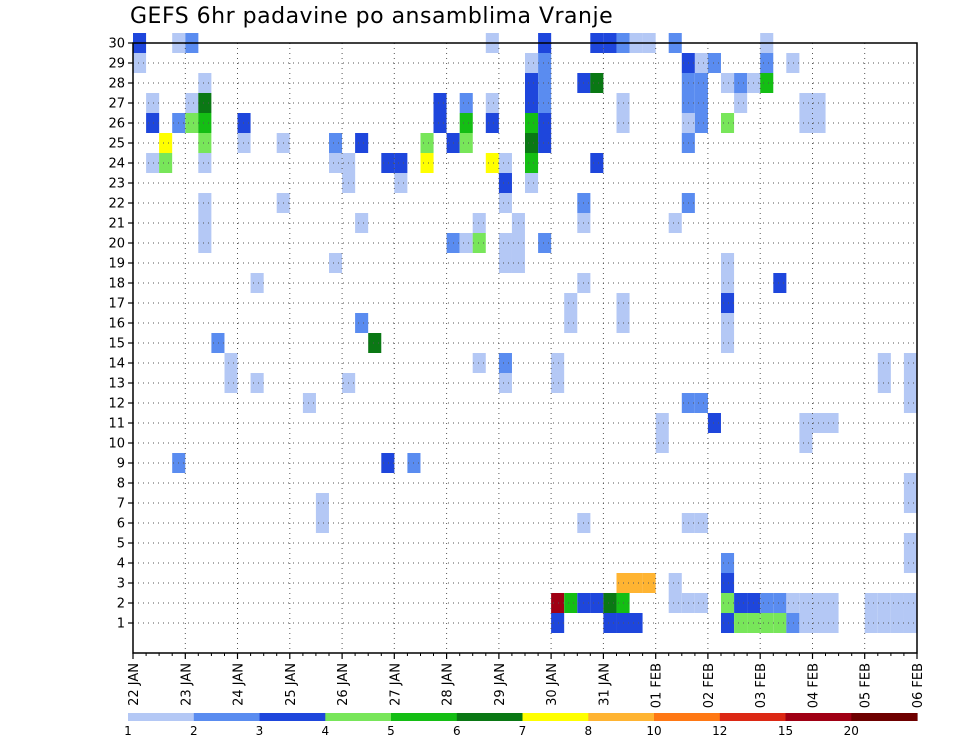 Image resolution: width=960 pixels, height=742 pixels. What do you see at coordinates (588, 731) in the screenshot?
I see `legend-label: 8` at bounding box center [588, 731].